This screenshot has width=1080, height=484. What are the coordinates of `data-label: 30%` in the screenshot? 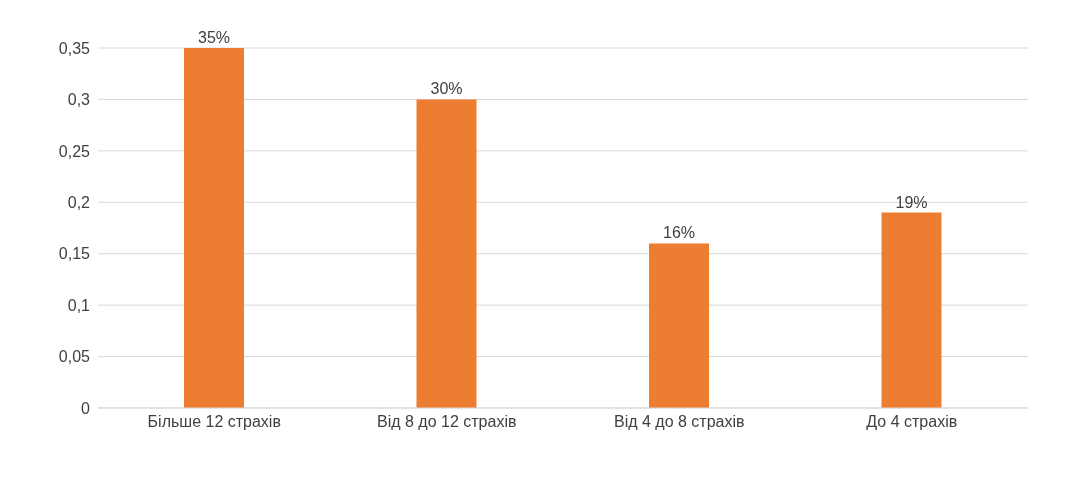 It's located at (446, 89).